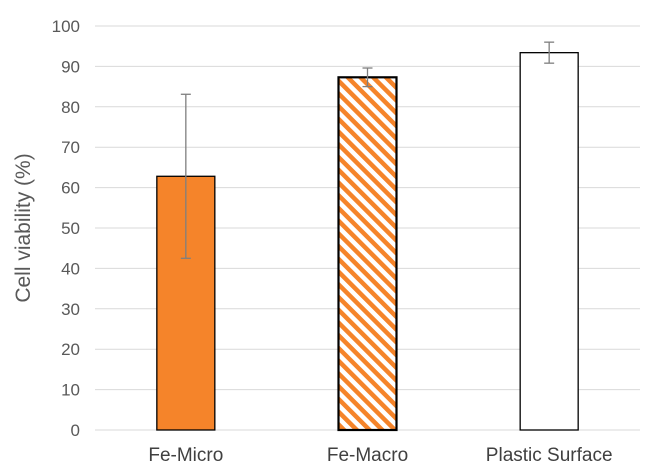  What do you see at coordinates (70, 268) in the screenshot?
I see `y-tick-label: 40` at bounding box center [70, 268].